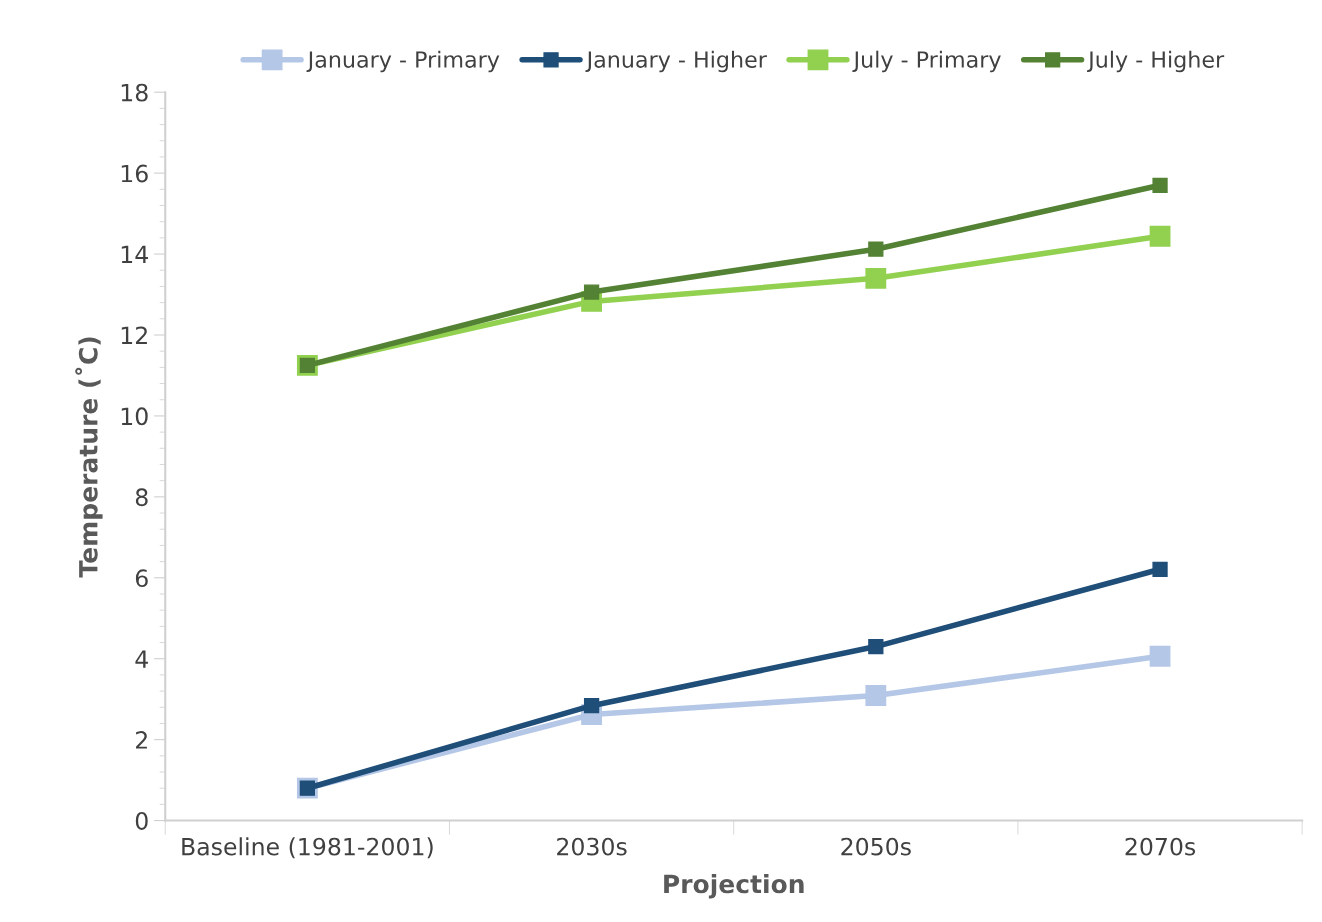 This screenshot has height=922, width=1322. What do you see at coordinates (134, 335) in the screenshot?
I see `y-tick-label: 12` at bounding box center [134, 335].